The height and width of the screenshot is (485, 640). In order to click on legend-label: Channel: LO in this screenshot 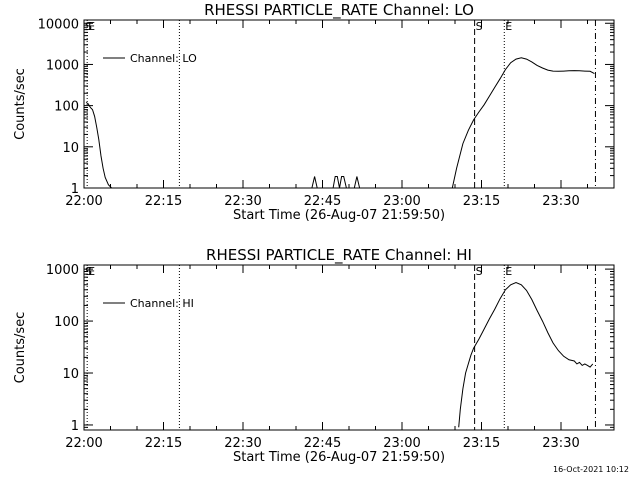, I will do `click(163, 58)`.